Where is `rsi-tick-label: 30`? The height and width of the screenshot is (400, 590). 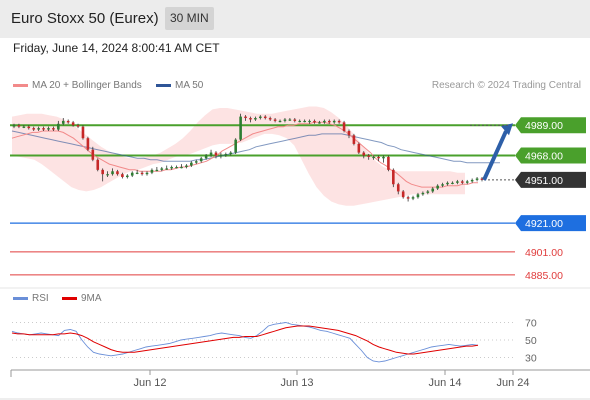 rsi-tick-label: 30 is located at coordinates (531, 359).